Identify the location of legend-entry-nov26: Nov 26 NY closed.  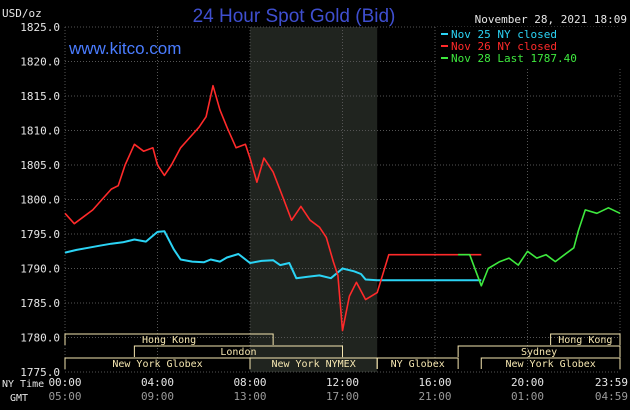
(504, 46).